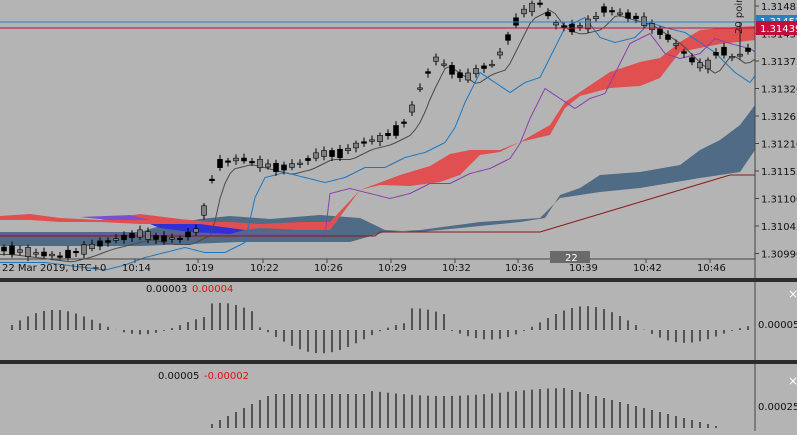 Image resolution: width=797 pixels, height=435 pixels. What do you see at coordinates (779, 145) in the screenshot?
I see `price-tick-label: 1.31210` at bounding box center [779, 145].